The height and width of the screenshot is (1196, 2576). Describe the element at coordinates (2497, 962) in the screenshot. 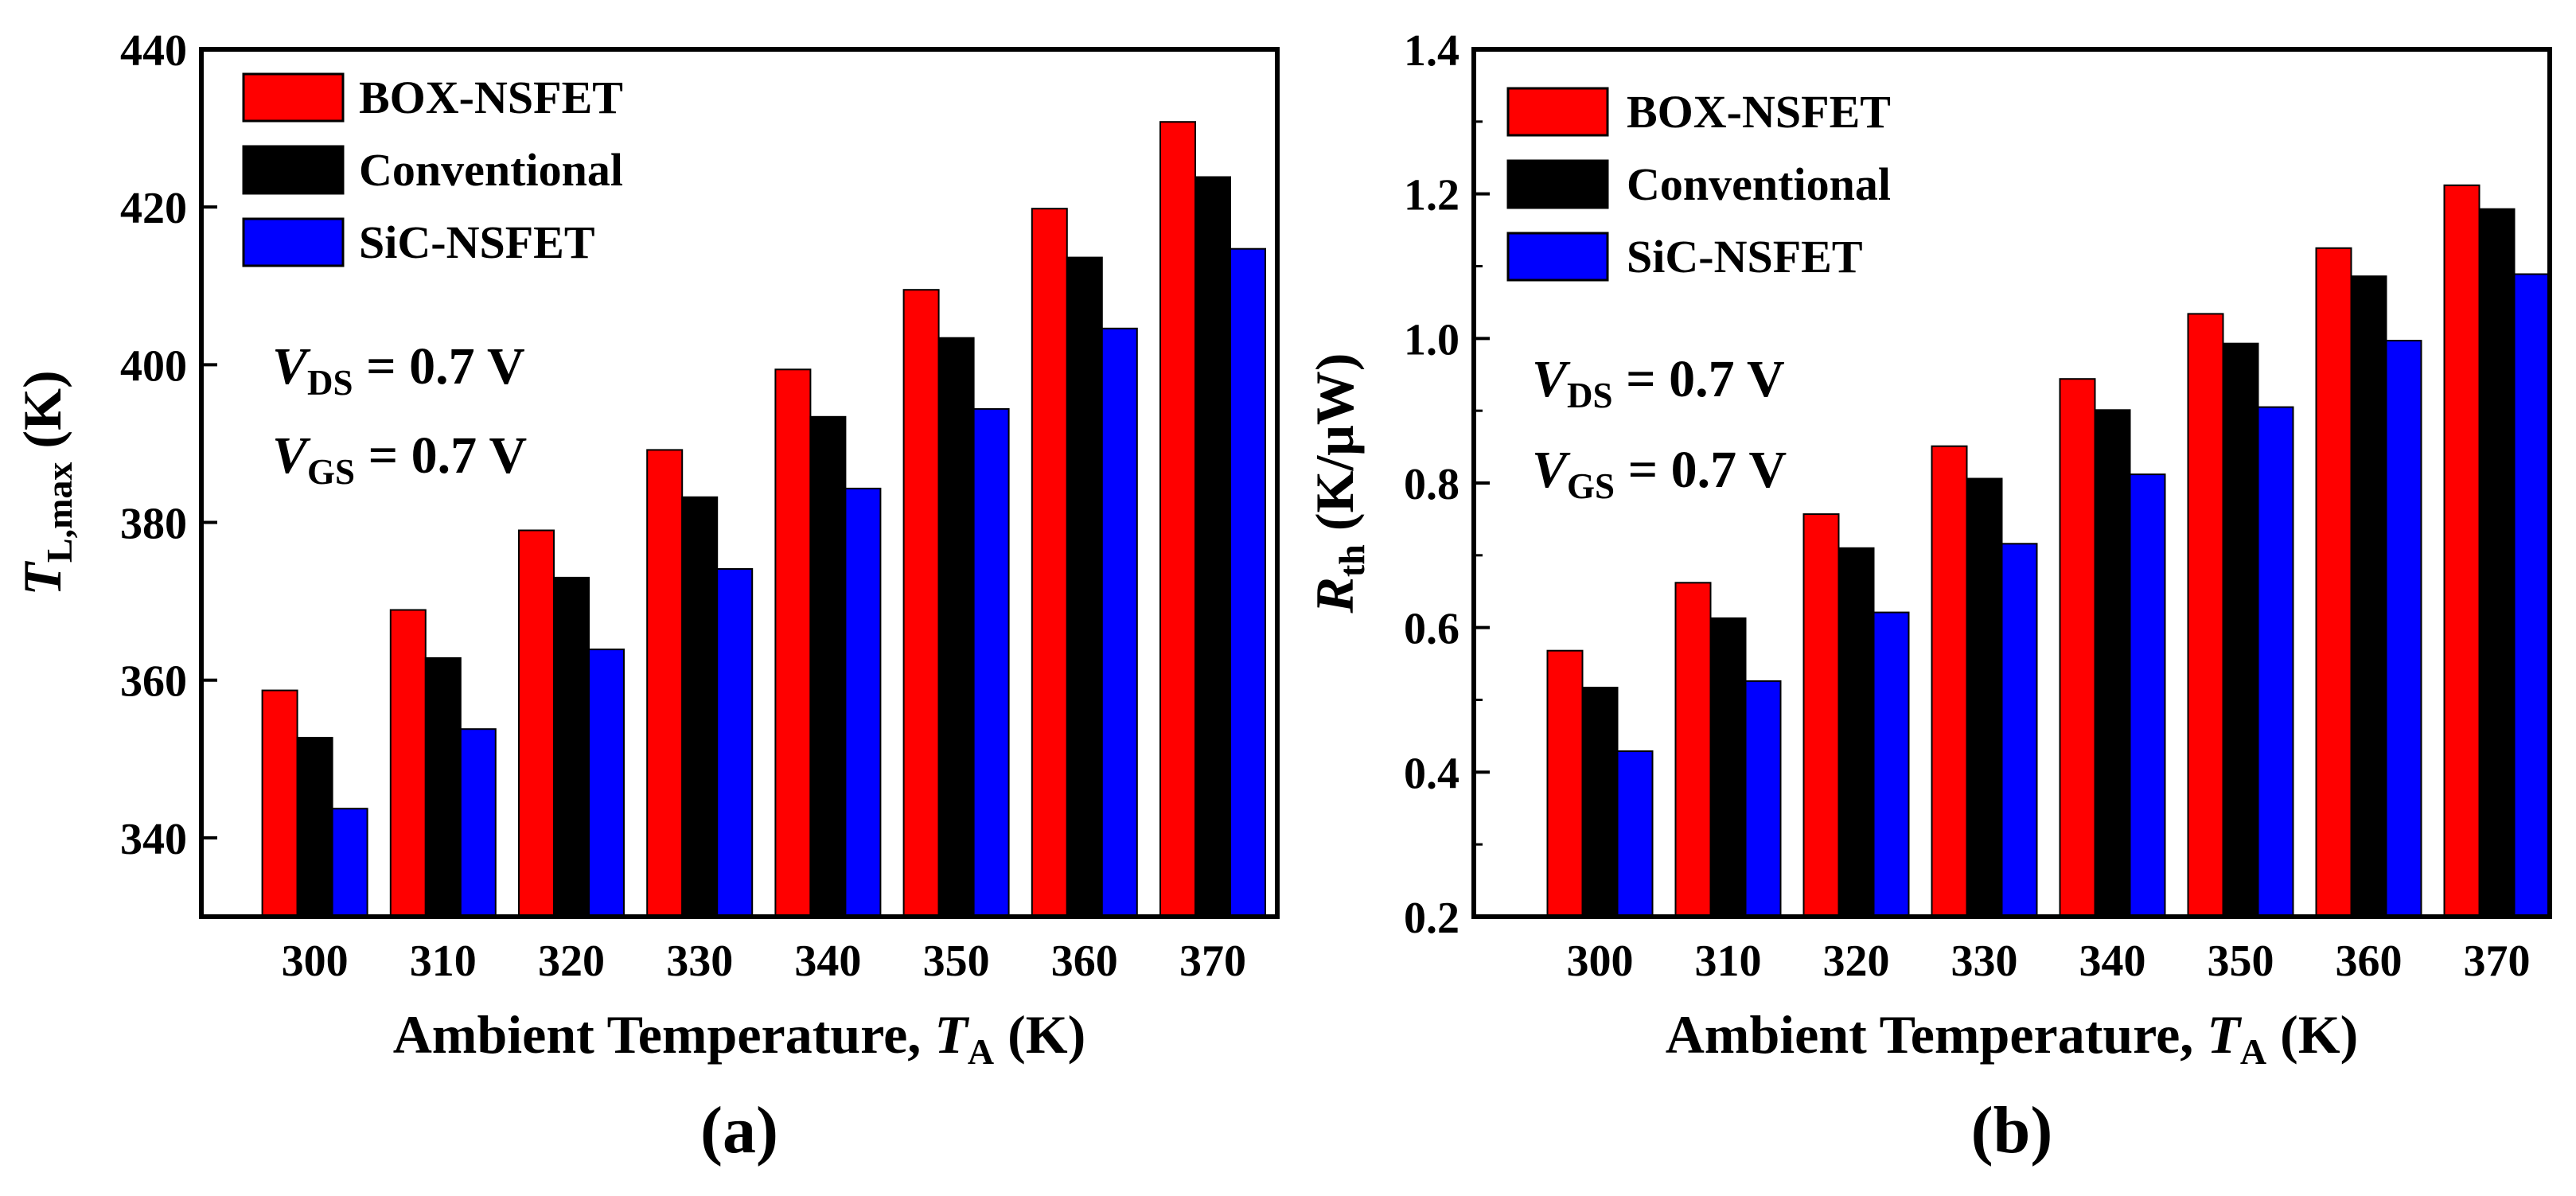

I see `panel-b-x-tick-label: 370` at that location.